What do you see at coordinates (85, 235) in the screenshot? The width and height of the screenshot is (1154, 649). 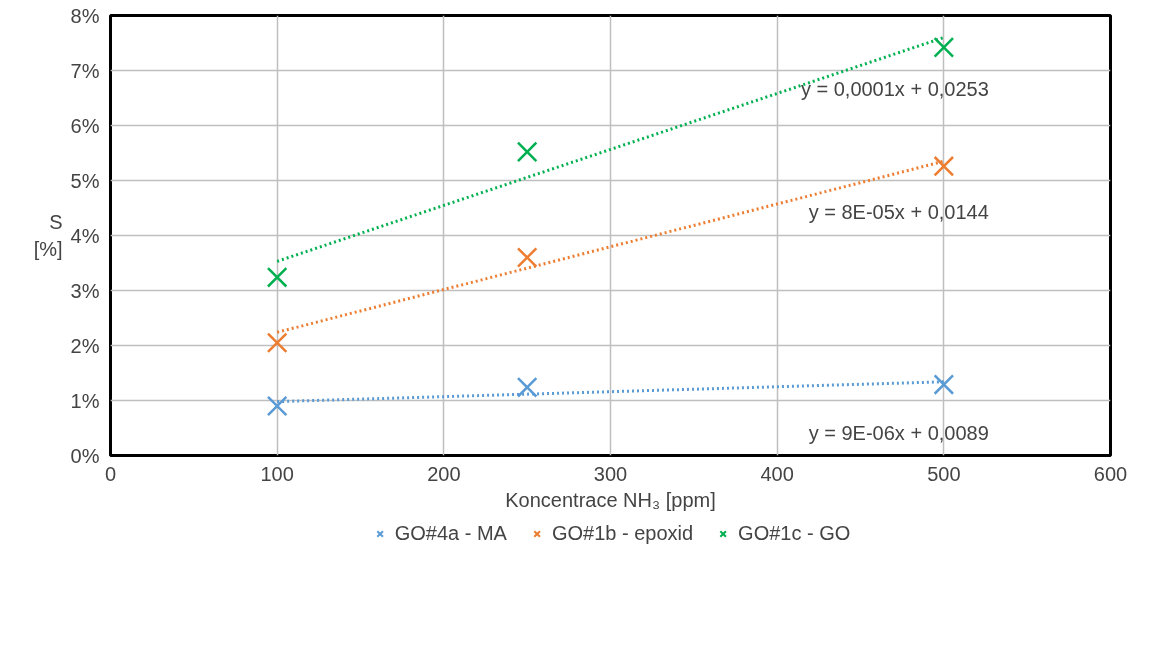 I see `y-tick-label: 4%` at bounding box center [85, 235].